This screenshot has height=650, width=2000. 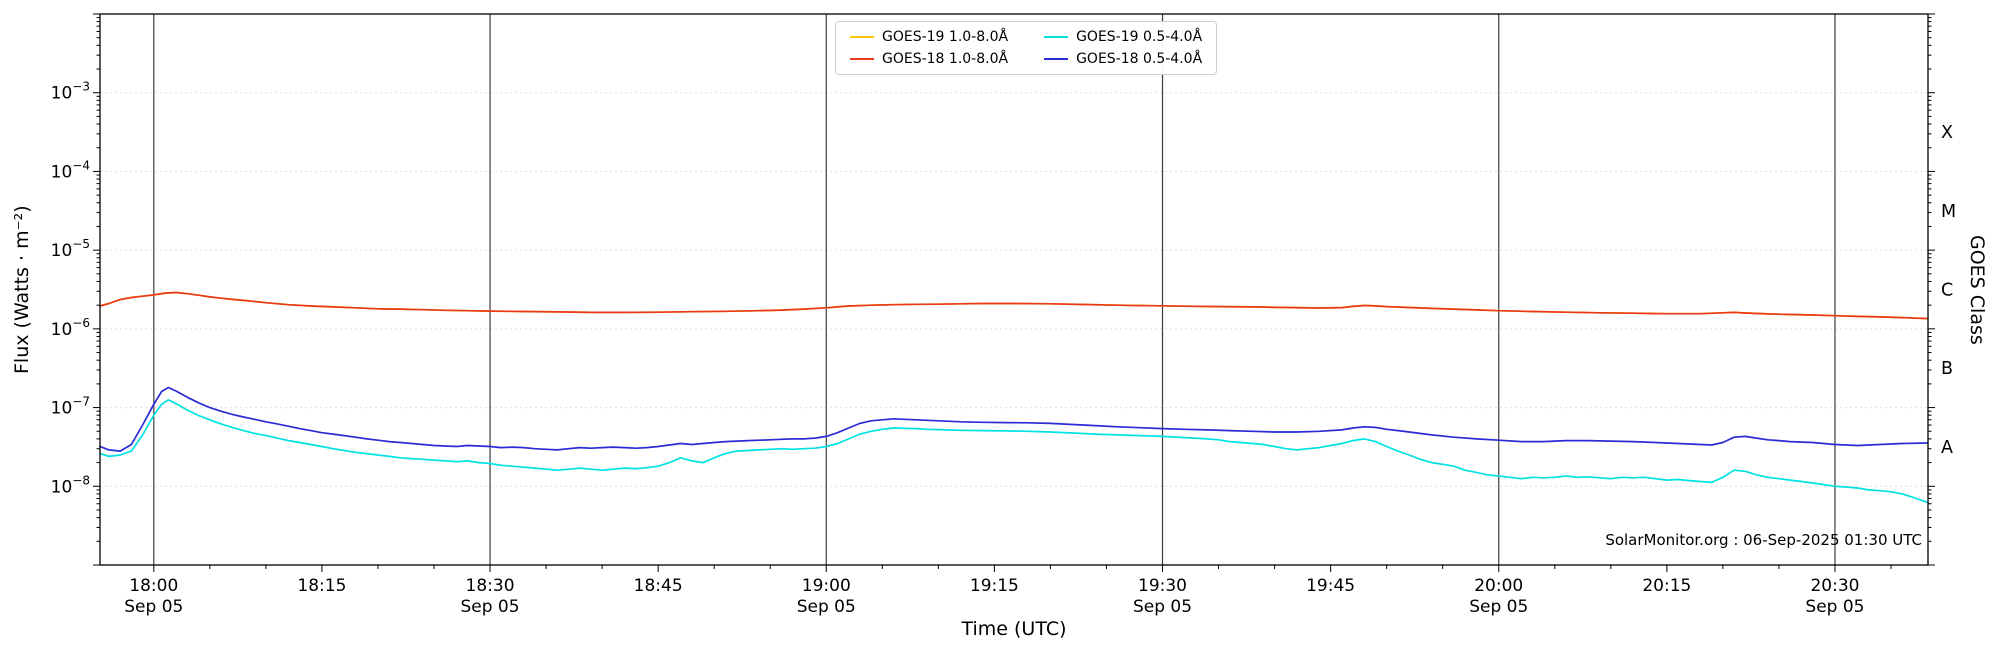 I want to click on legend-swatch-goes19-long, so click(x=862, y=37).